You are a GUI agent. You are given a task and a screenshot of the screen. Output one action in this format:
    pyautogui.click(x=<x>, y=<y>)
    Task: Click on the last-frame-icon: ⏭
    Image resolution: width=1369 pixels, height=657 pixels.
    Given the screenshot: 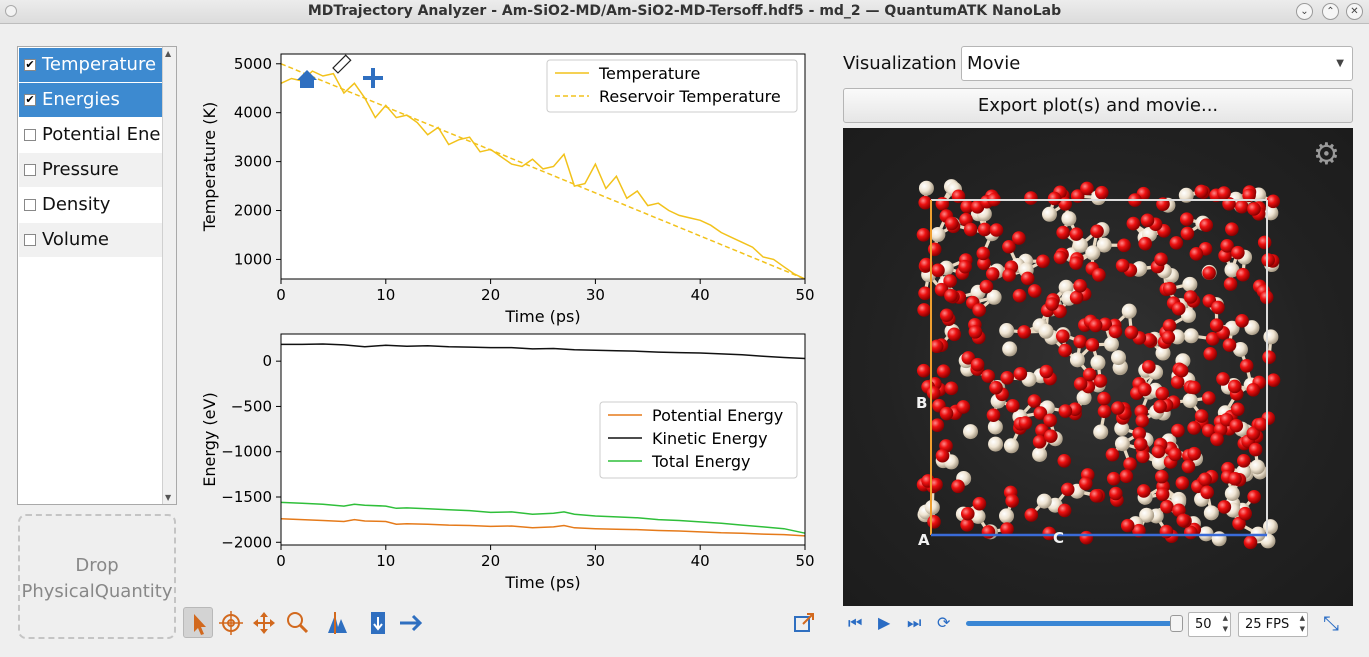 What is the action you would take?
    pyautogui.click(x=914, y=622)
    